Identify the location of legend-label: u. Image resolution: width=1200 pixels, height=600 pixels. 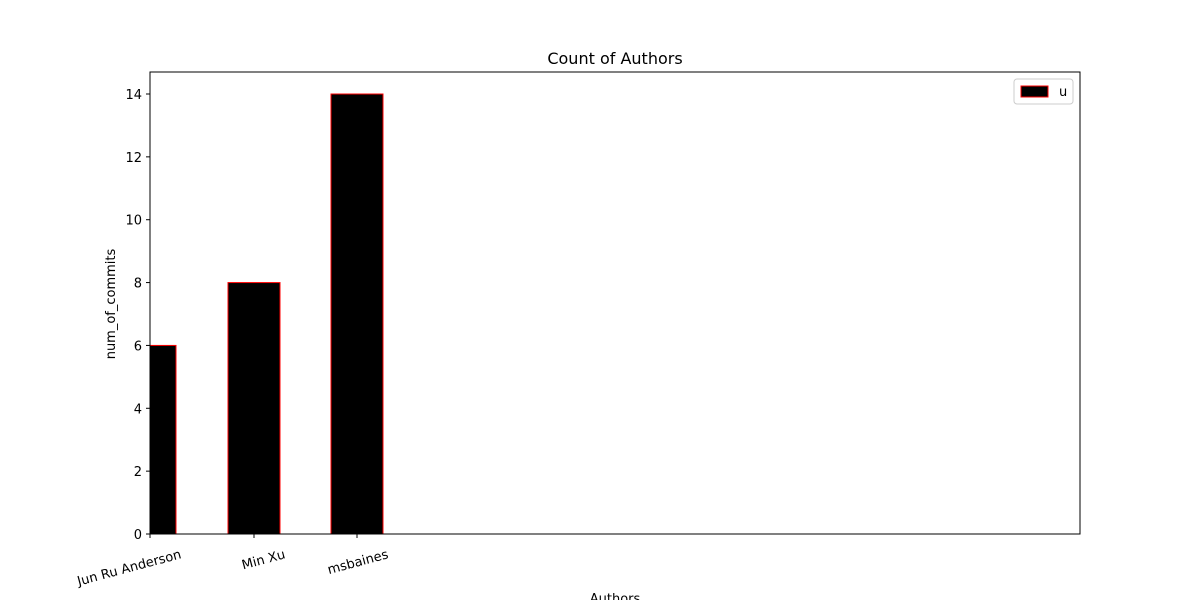
(1063, 92).